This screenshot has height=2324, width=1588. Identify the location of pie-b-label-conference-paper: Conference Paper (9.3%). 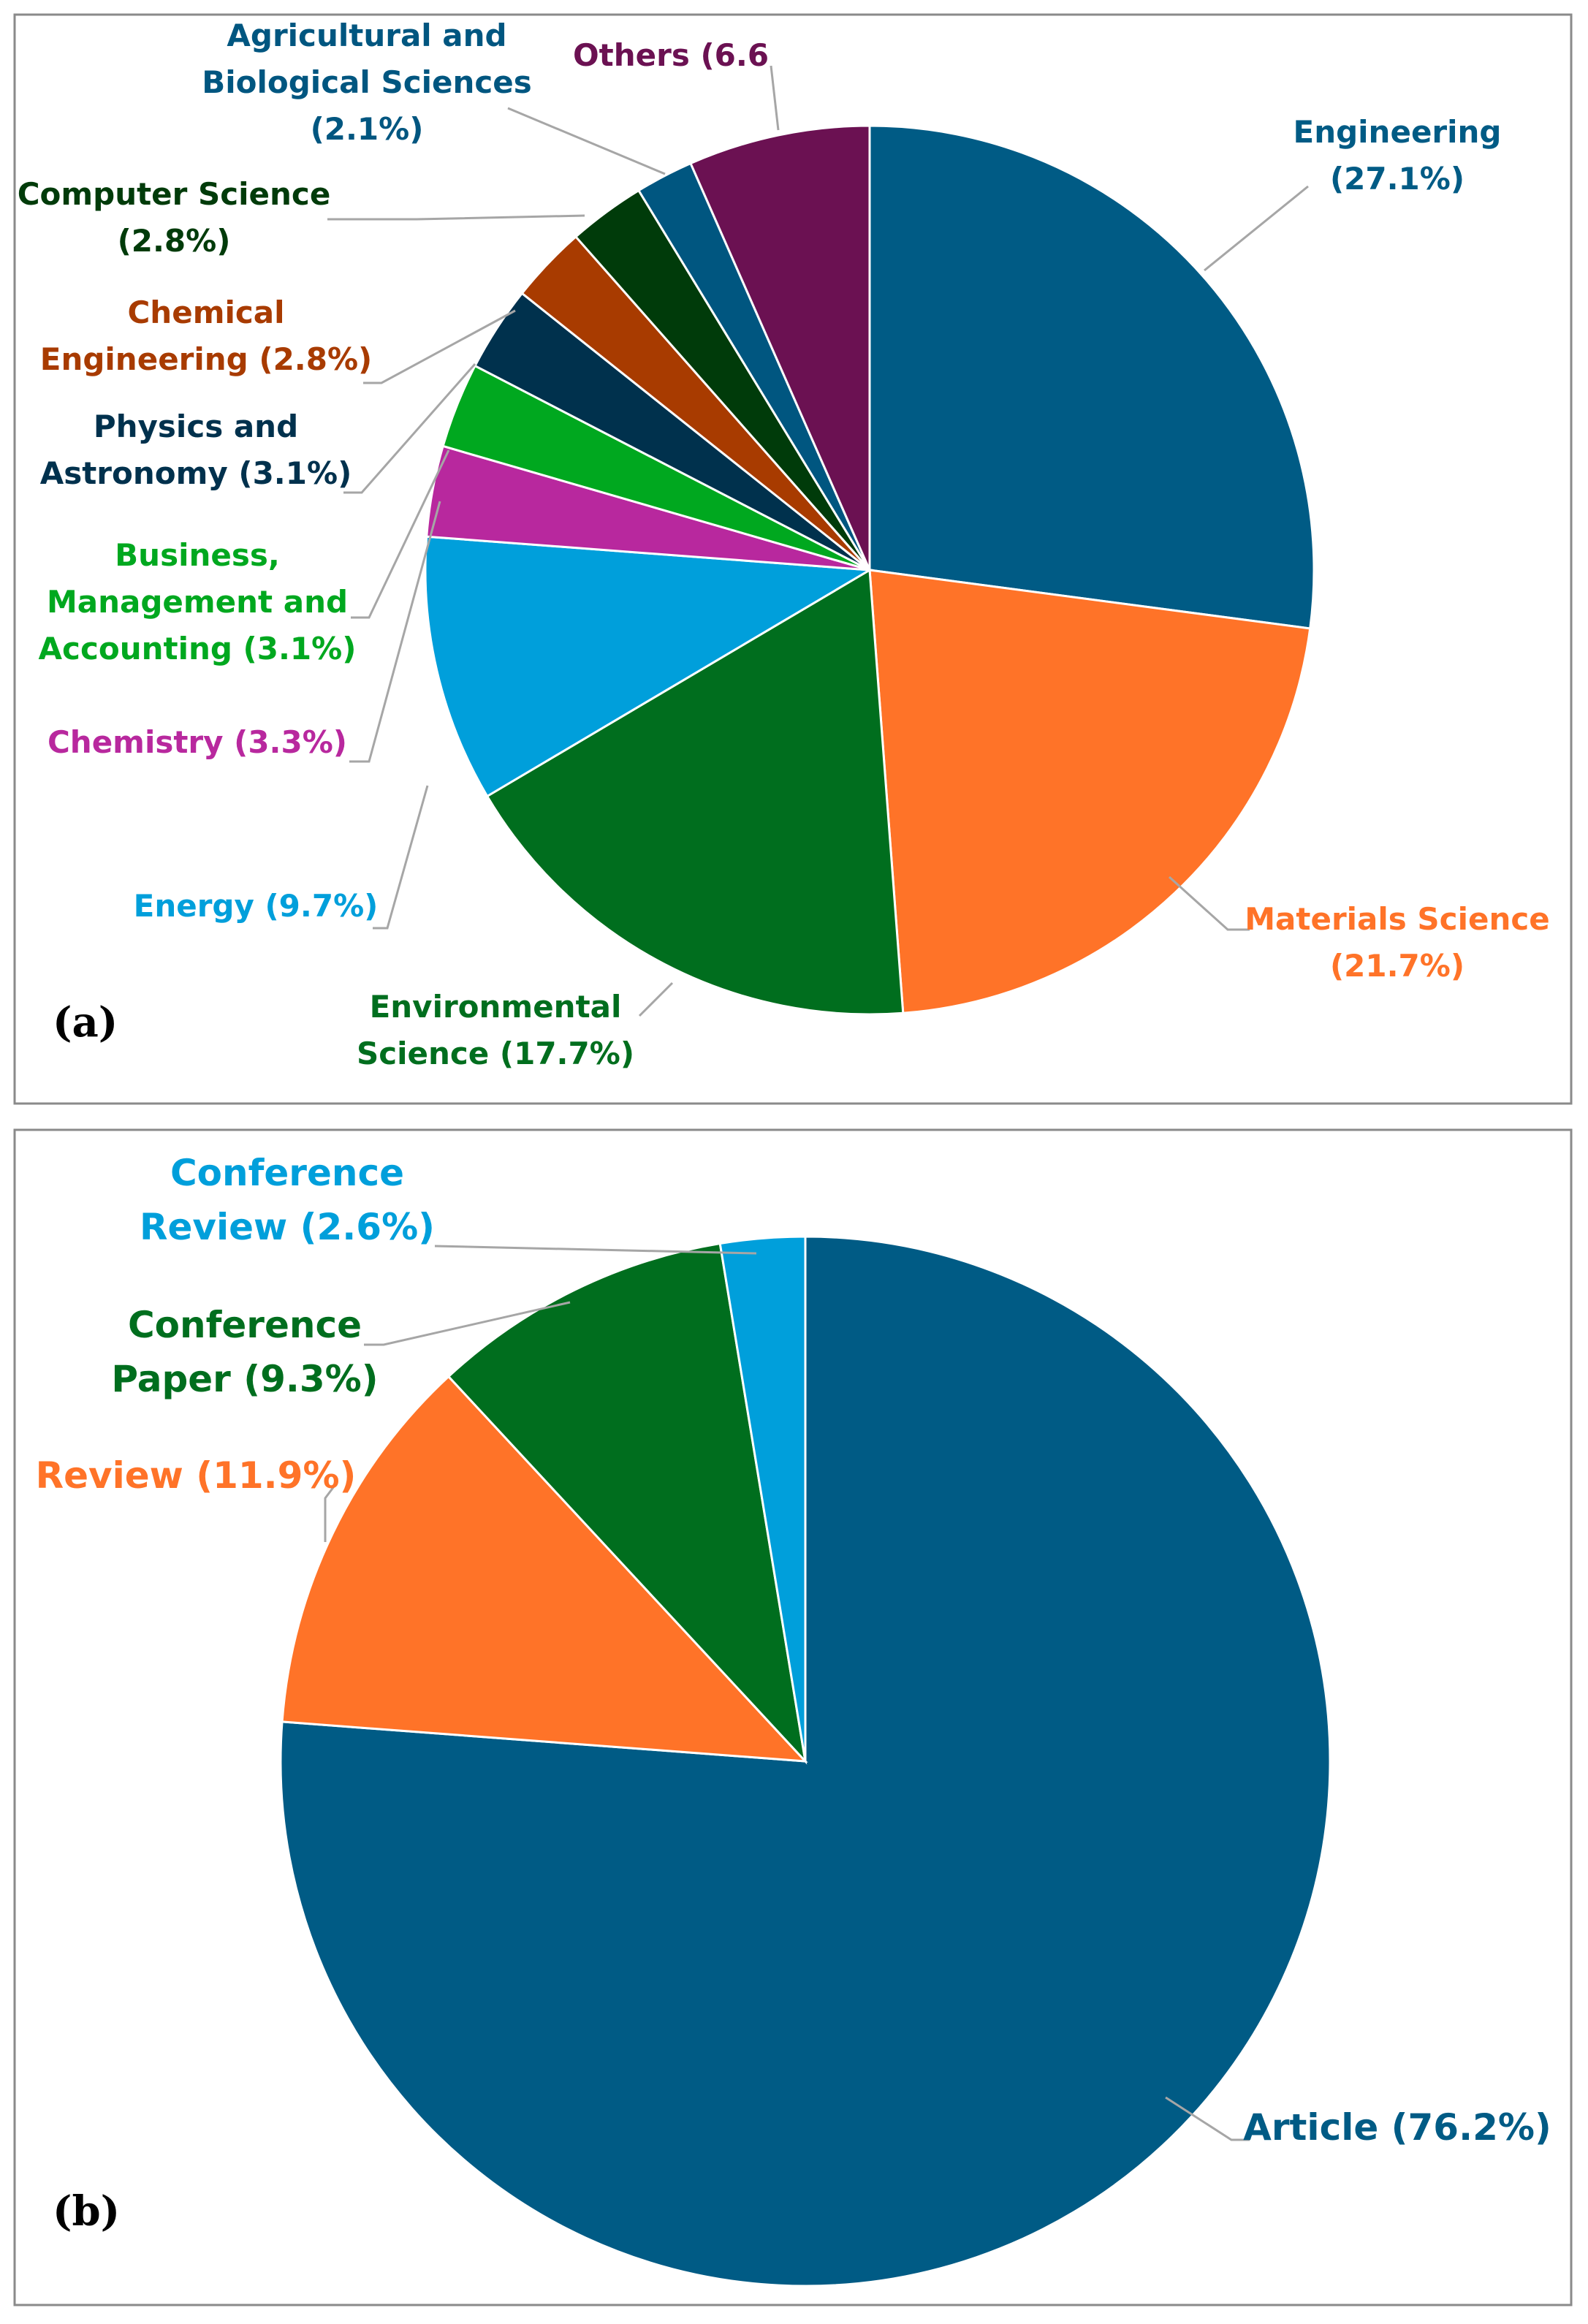
(244, 1352).